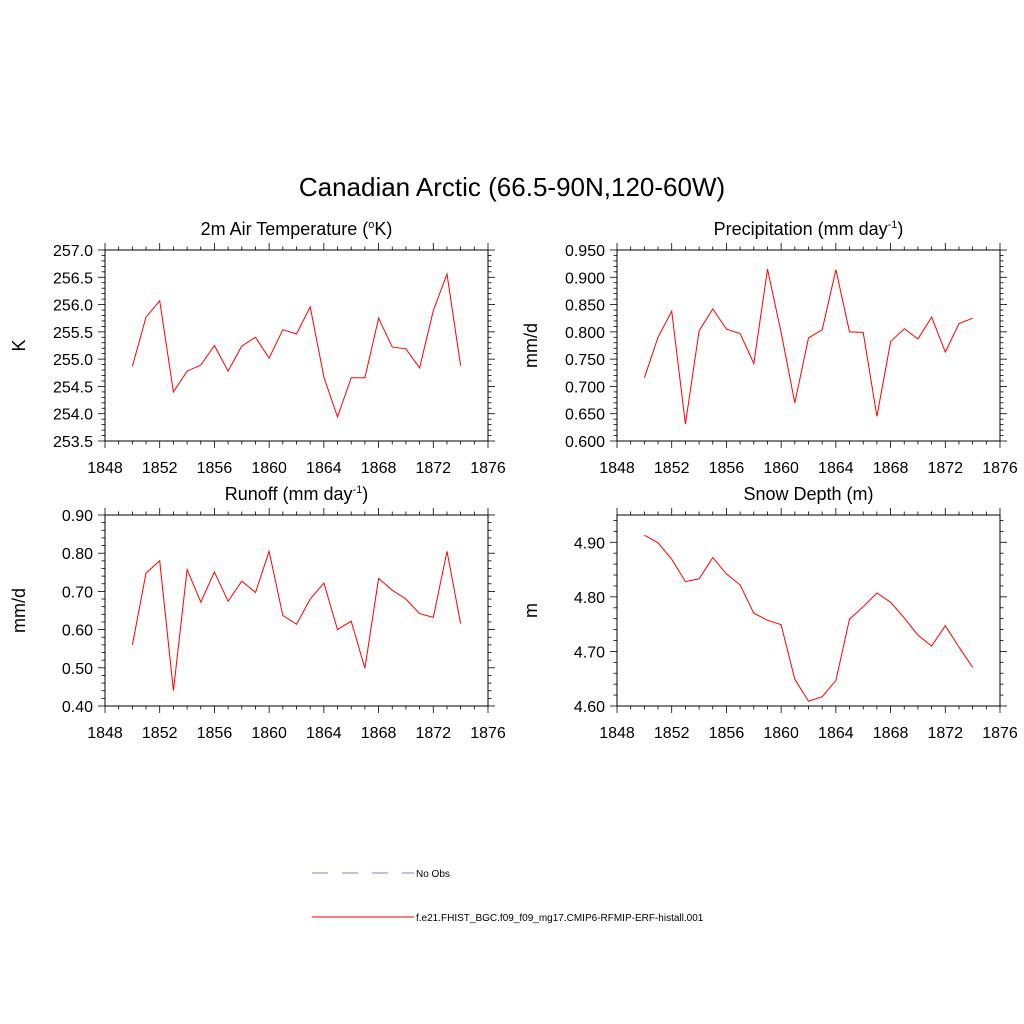  Describe the element at coordinates (585, 333) in the screenshot. I see `precipitation-ytick-label: 0.800` at that location.